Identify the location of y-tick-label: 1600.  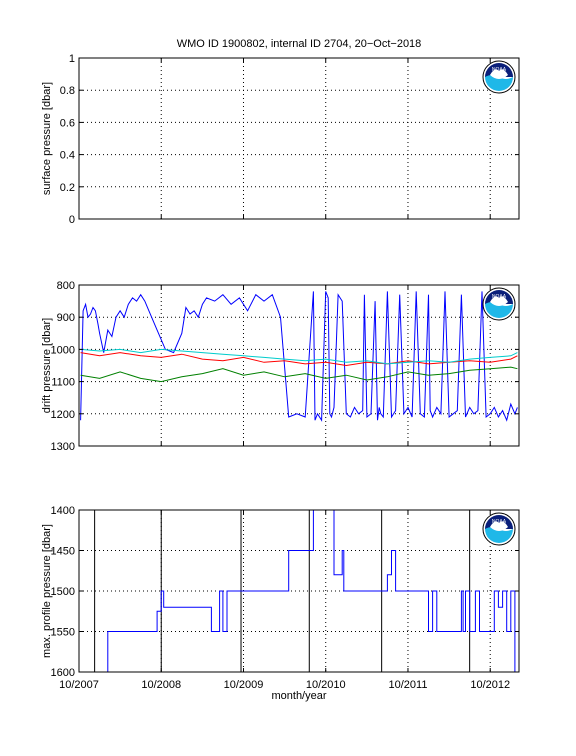
(63, 673).